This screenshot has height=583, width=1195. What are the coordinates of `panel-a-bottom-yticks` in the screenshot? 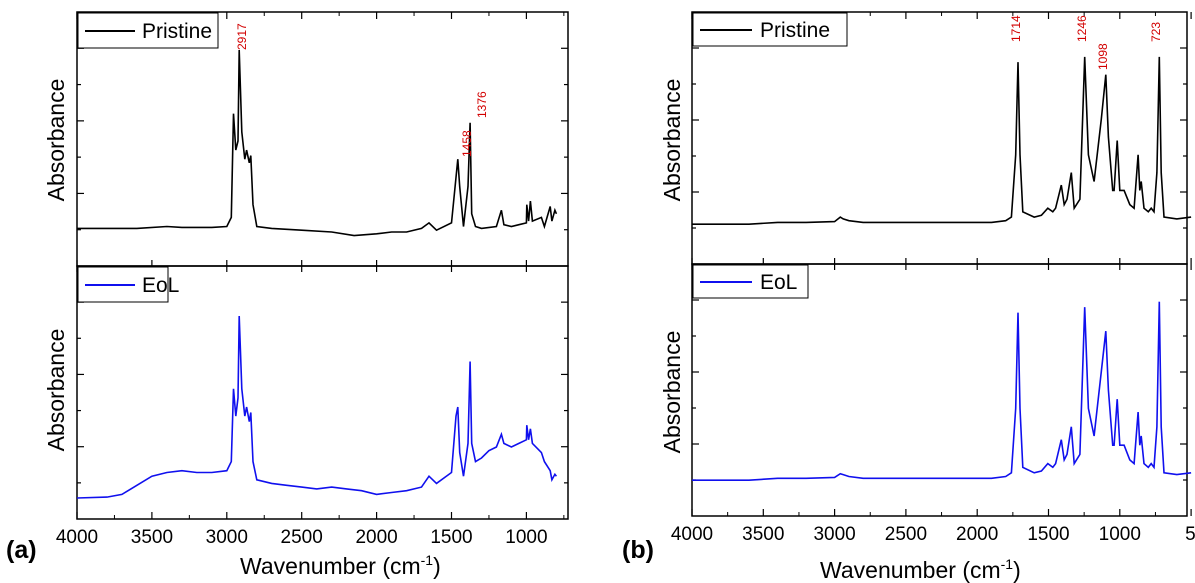 It's located at (322, 392).